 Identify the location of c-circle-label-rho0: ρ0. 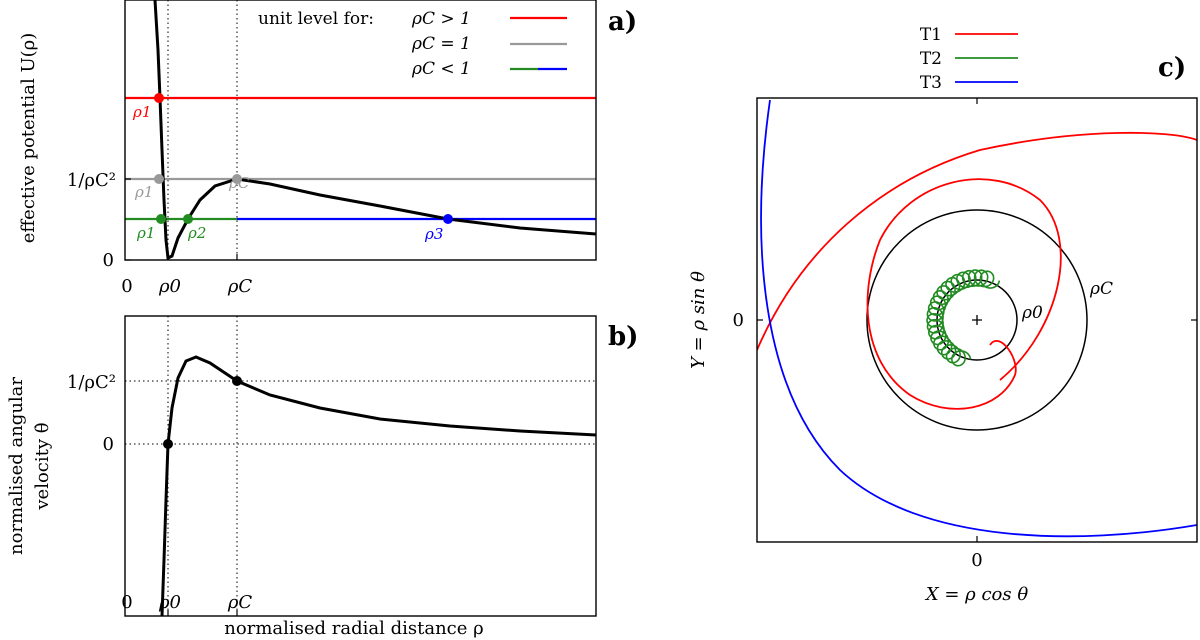
(1032, 313).